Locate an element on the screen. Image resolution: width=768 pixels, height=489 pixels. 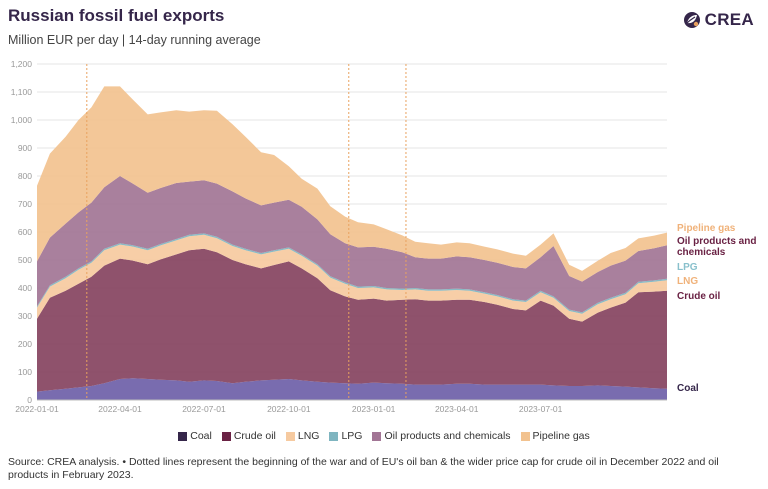
x-tick-label: 2022-01-01 is located at coordinates (37, 409).